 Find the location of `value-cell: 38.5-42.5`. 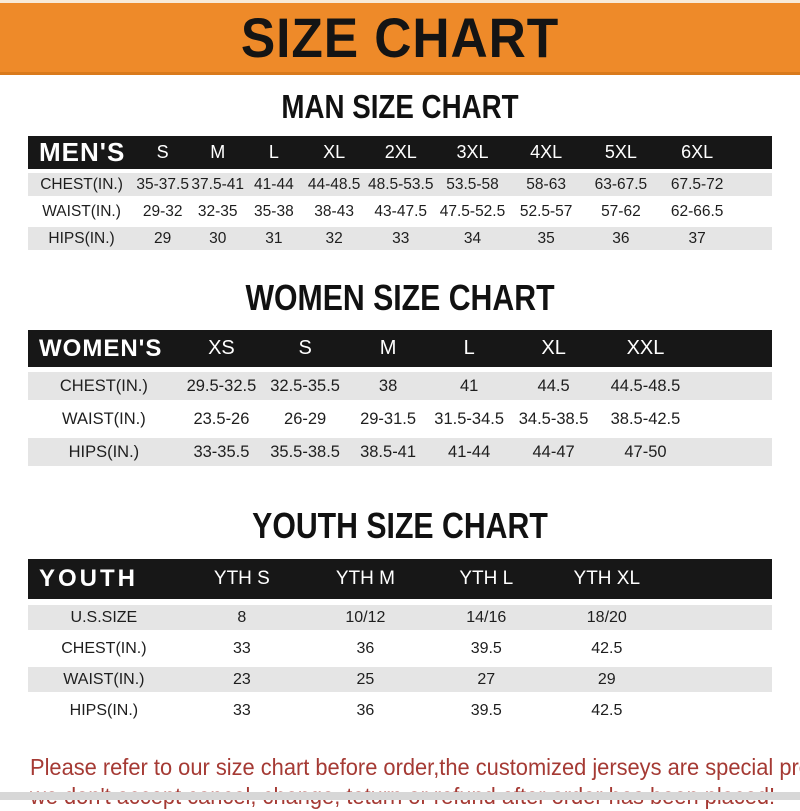

value-cell: 38.5-42.5 is located at coordinates (645, 419).